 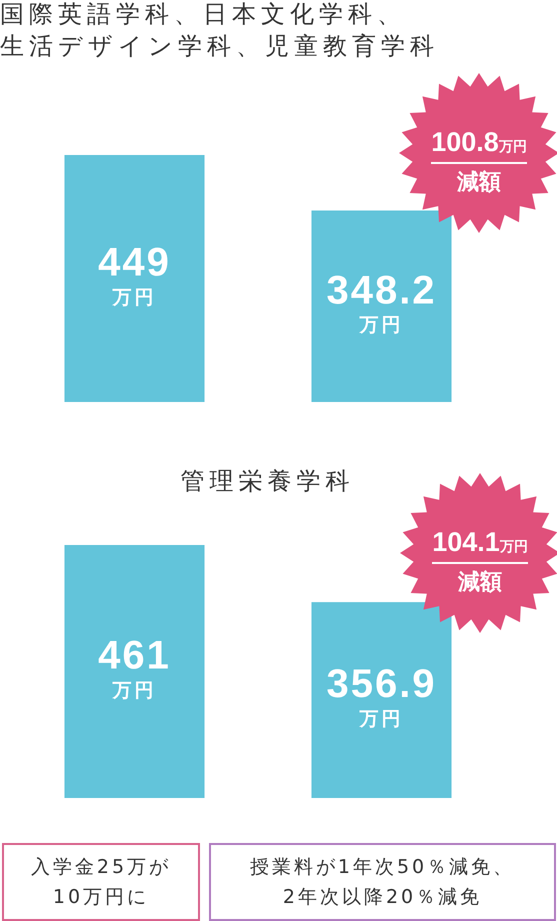 What do you see at coordinates (382, 882) in the screenshot?
I see `note-frame: 授業料が1年次50％減免、2年次以降20％減免` at bounding box center [382, 882].